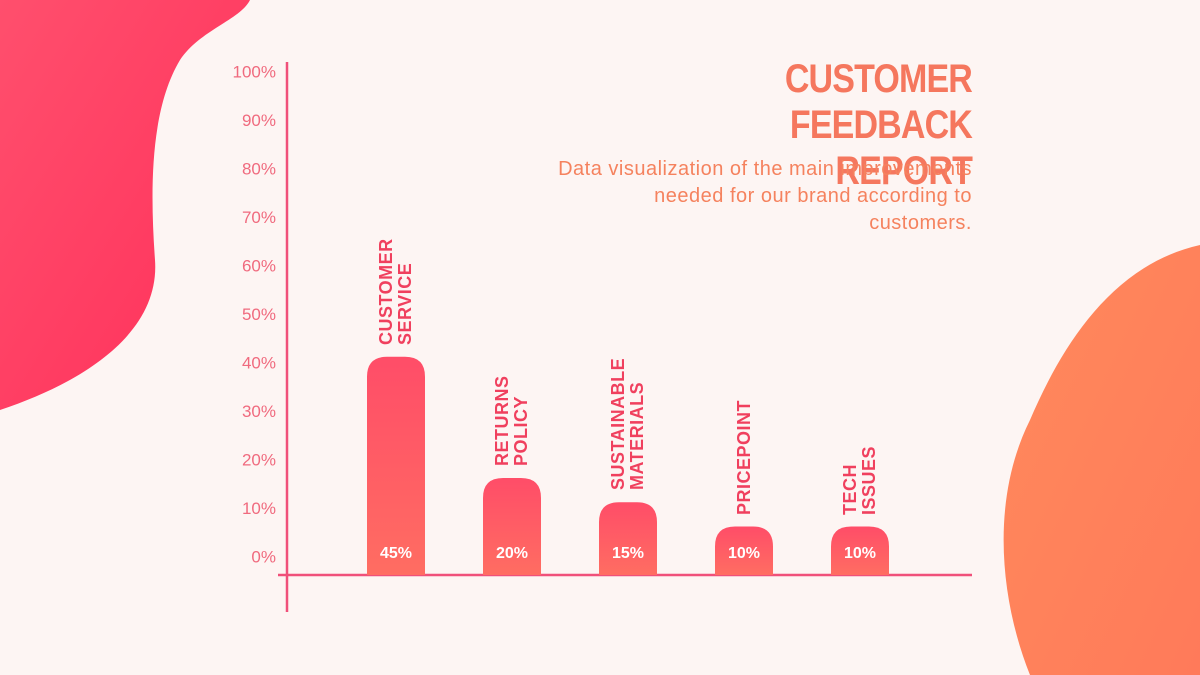 The image size is (1200, 675). What do you see at coordinates (628, 553) in the screenshot?
I see `value-label: 15%` at bounding box center [628, 553].